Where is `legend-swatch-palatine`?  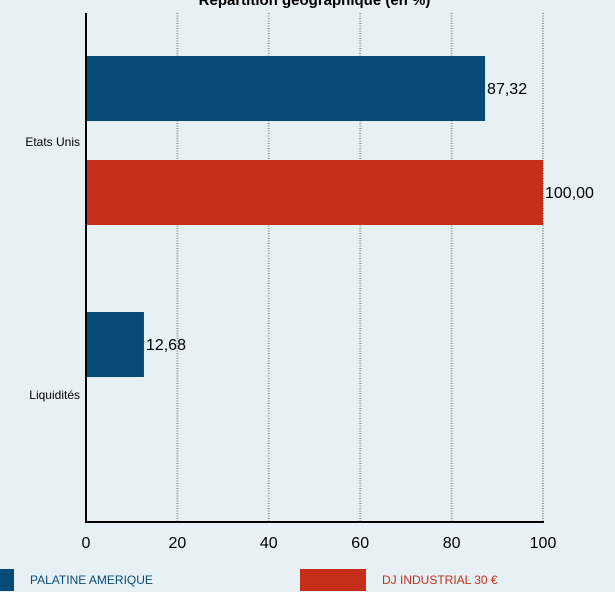 legend-swatch-palatine is located at coordinates (7, 580).